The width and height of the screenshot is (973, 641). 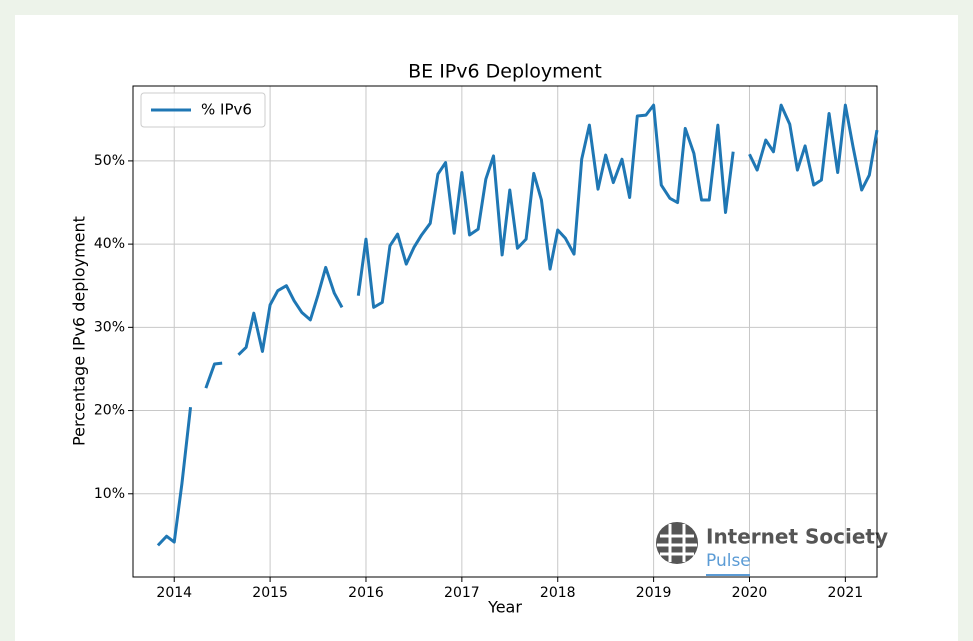 I want to click on x-tick-label: 2019, so click(x=654, y=593).